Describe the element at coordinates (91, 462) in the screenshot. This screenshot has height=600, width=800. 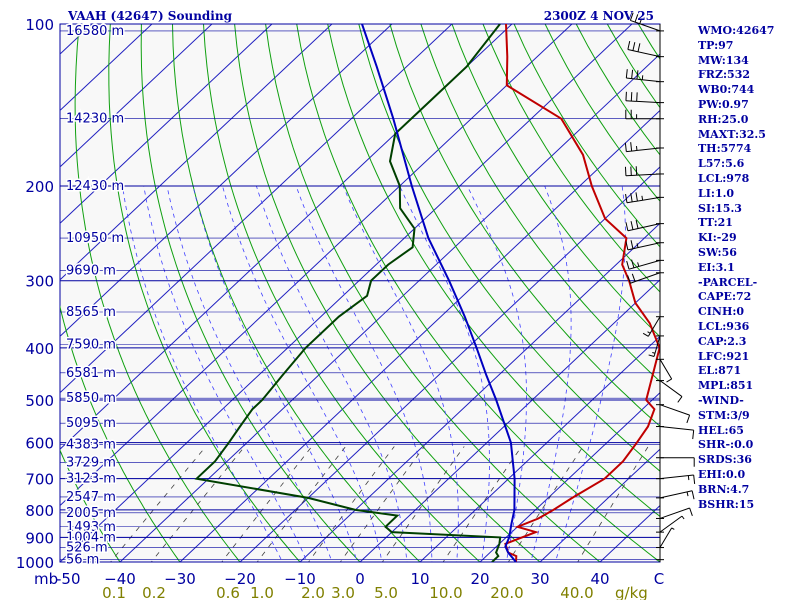
I see `height-label: 3729 m` at that location.